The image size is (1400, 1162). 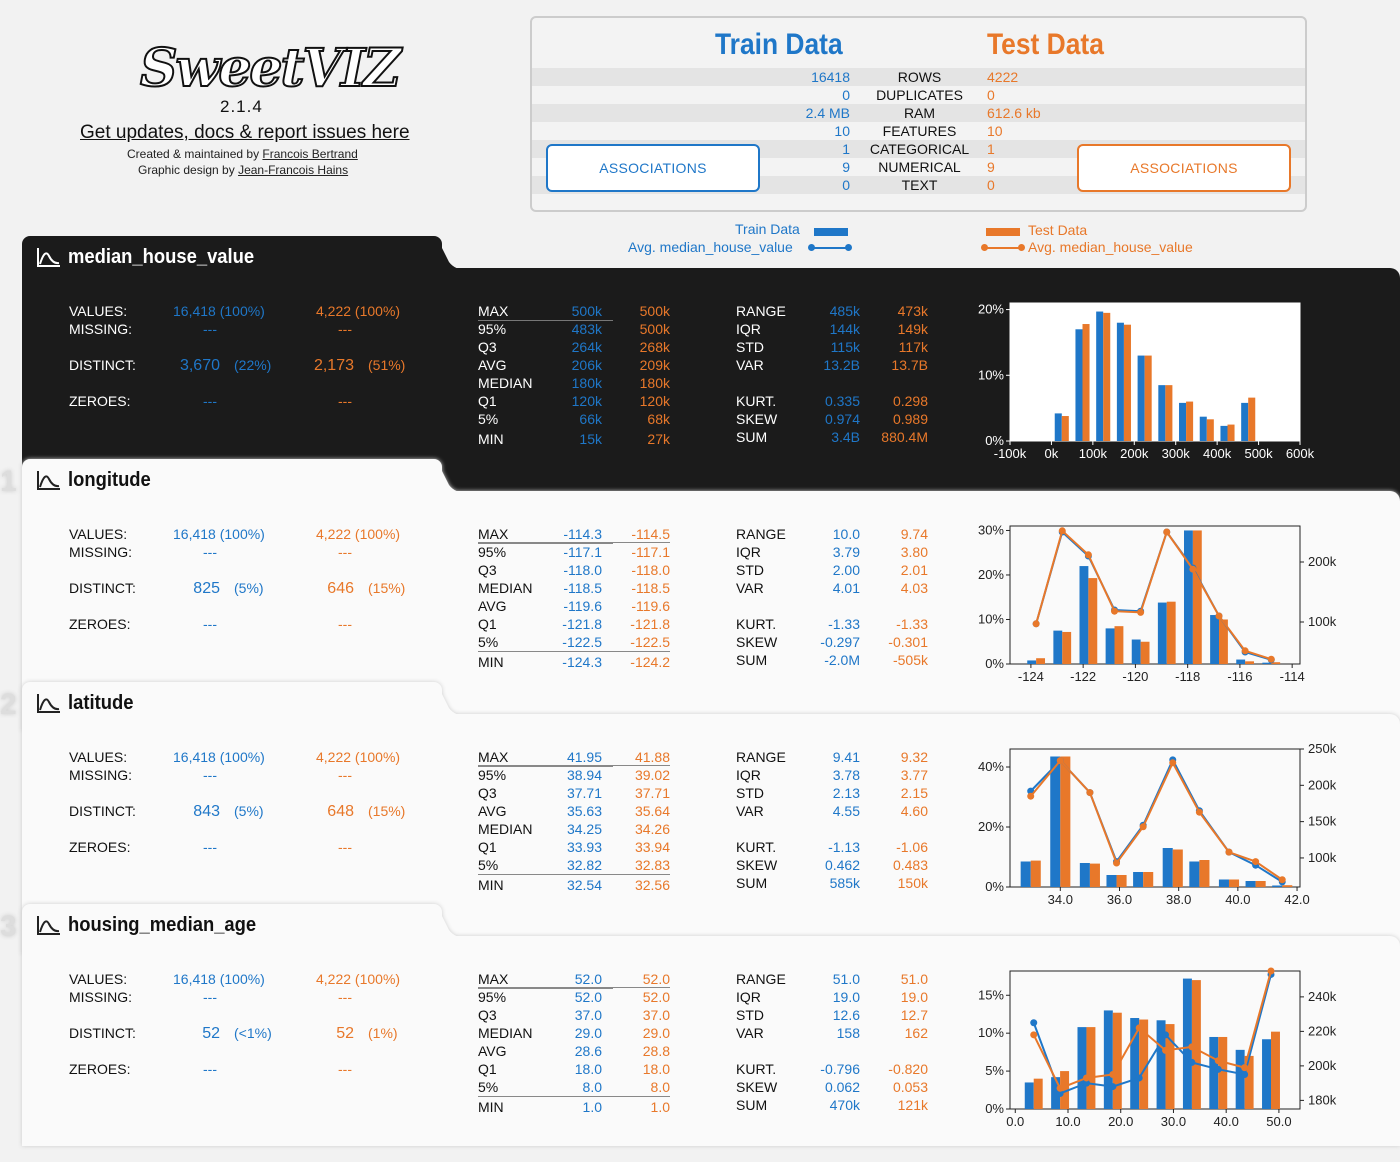 I want to click on dispersion-train: 9.41, so click(x=846, y=757).